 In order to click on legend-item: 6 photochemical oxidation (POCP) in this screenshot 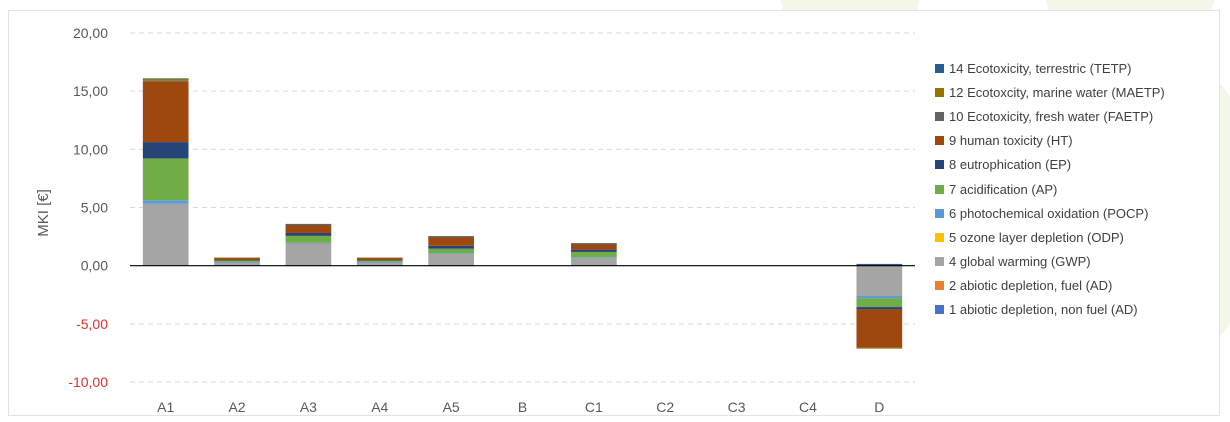, I will do `click(1075, 213)`.